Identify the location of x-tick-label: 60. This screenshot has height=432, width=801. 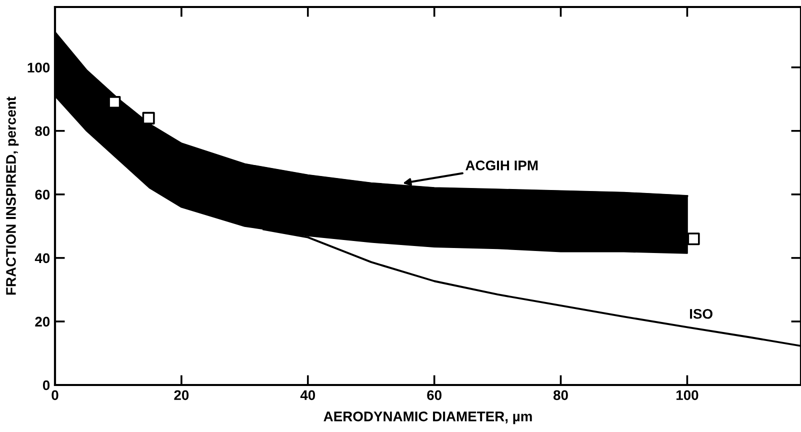
(434, 395).